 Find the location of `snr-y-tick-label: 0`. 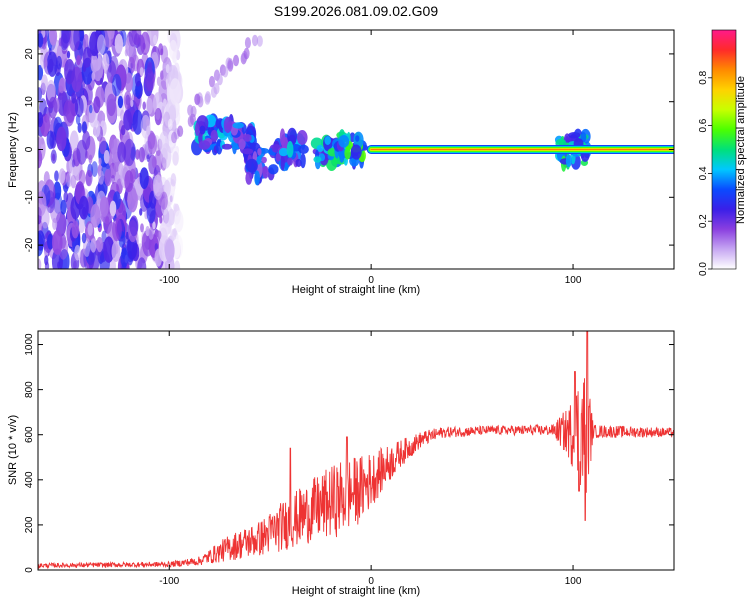

snr-y-tick-label: 0 is located at coordinates (29, 570).